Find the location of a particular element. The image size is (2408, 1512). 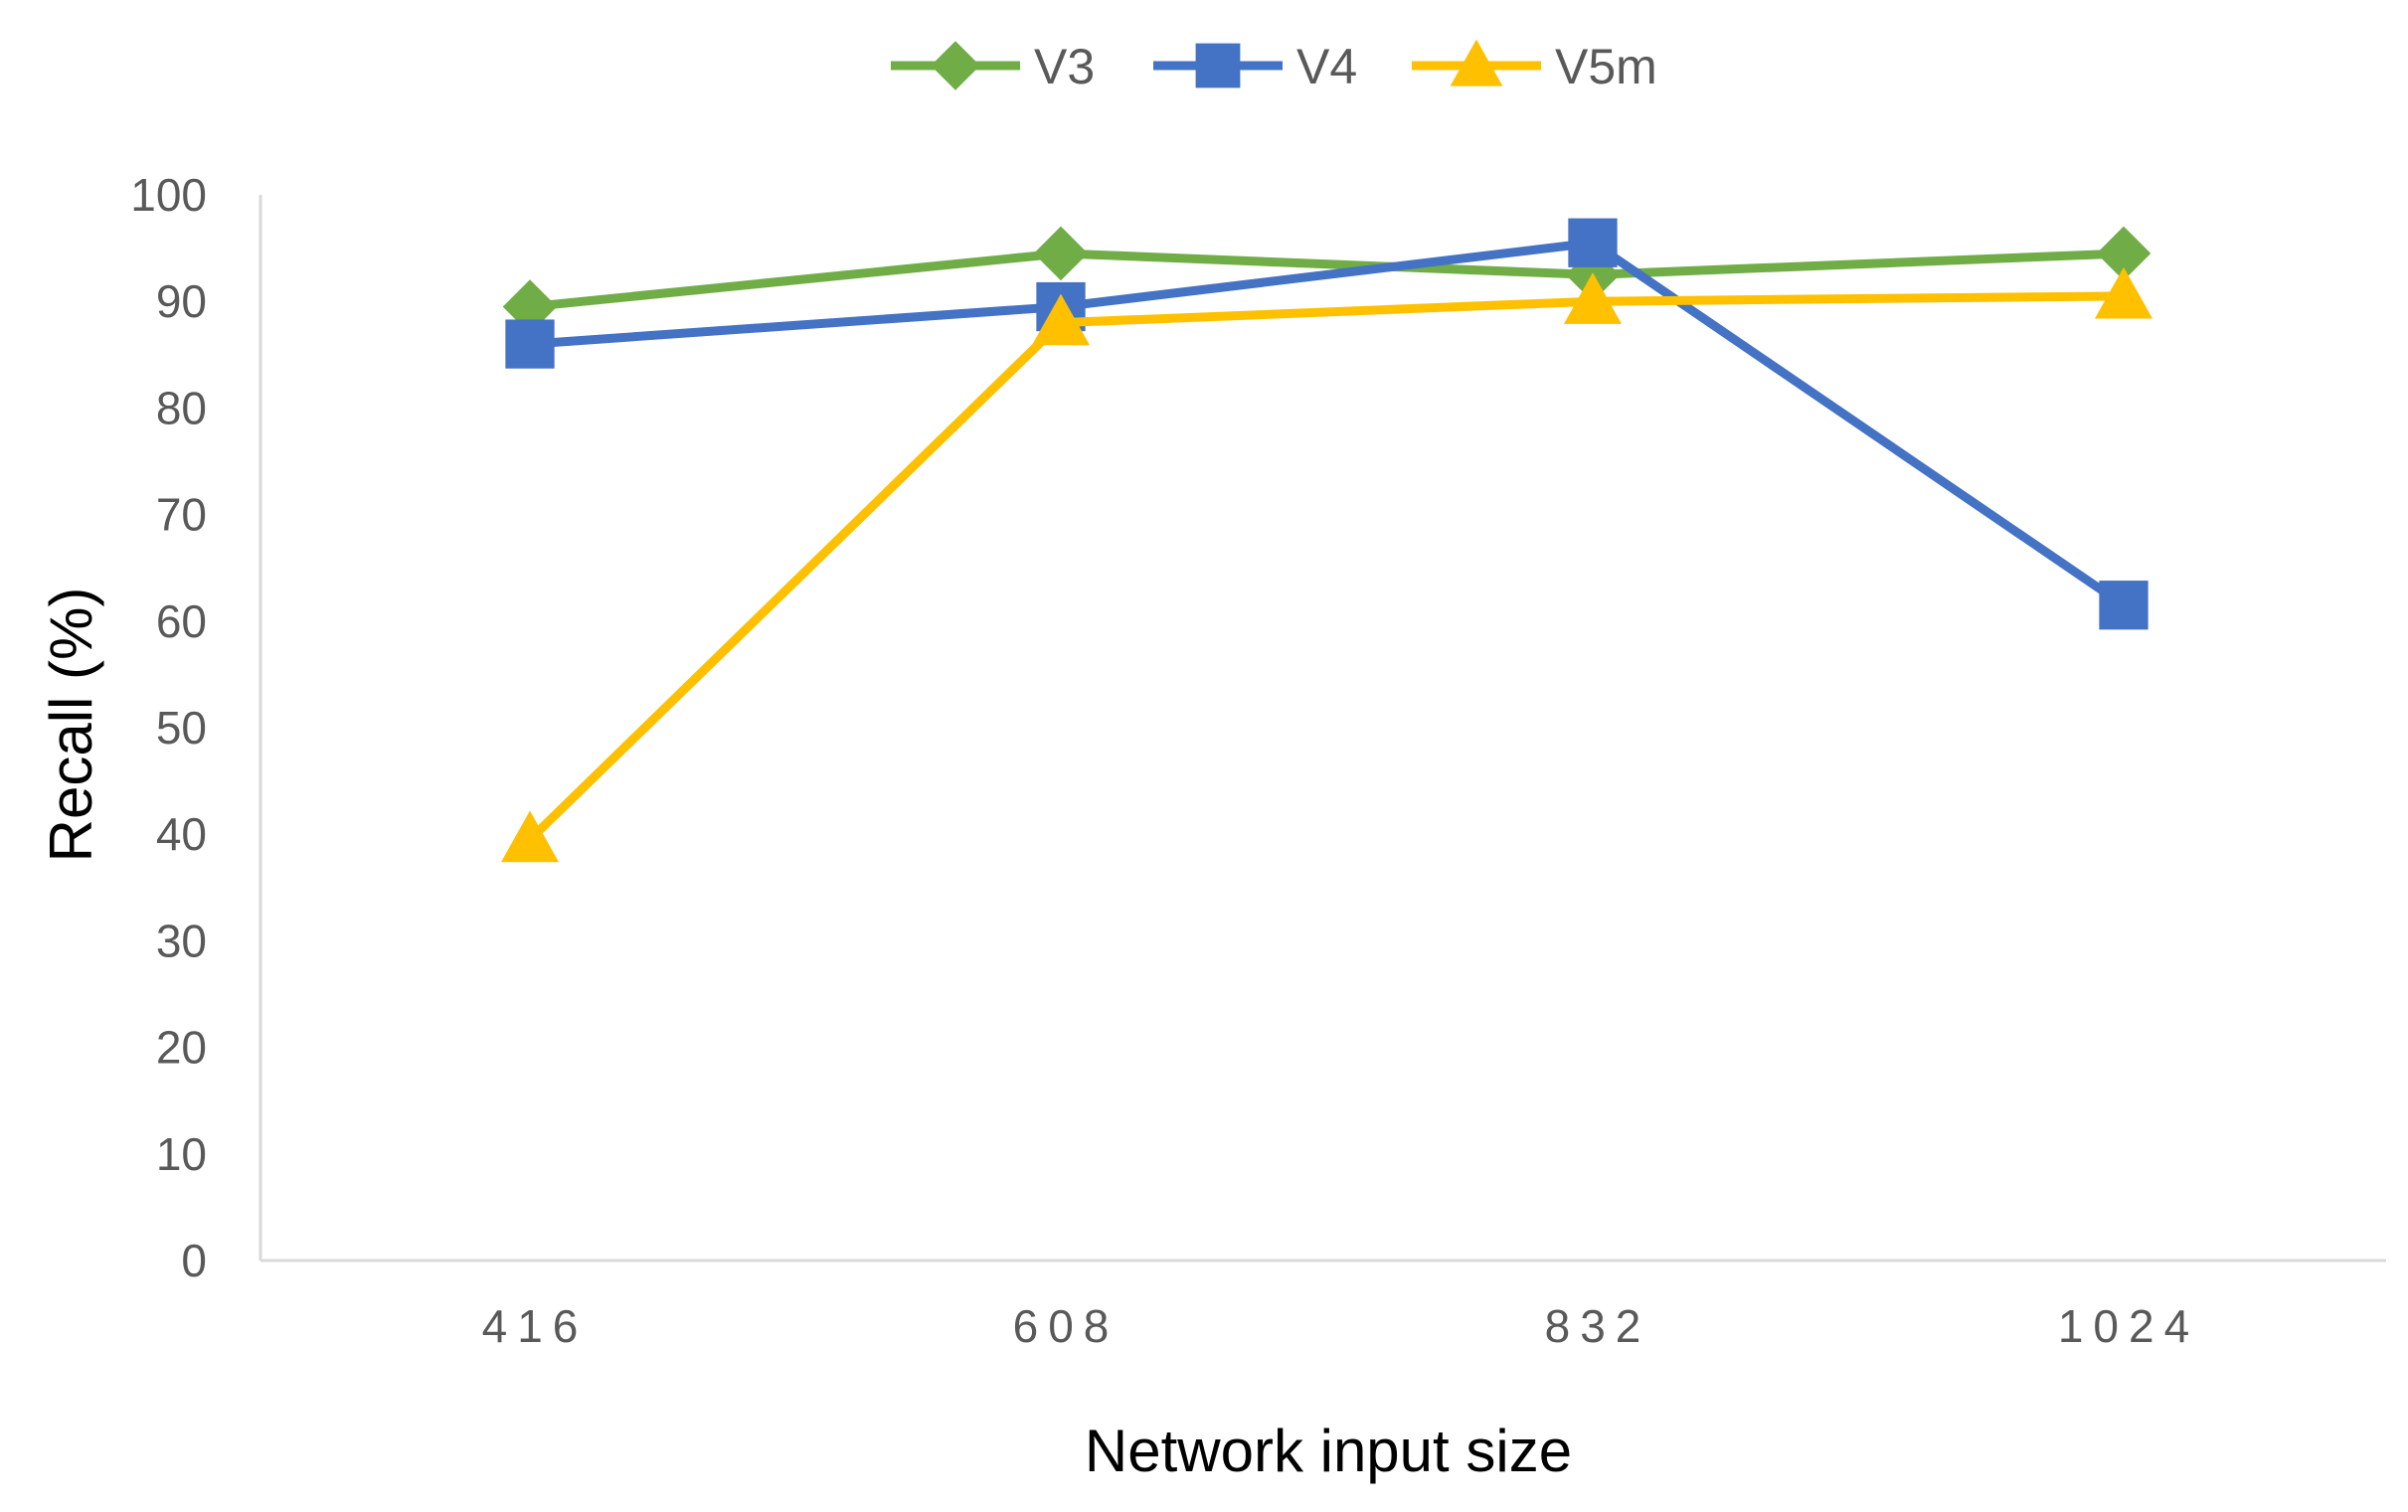

y-axis-ticks: 0 10 20 30 40 50 60 70 80 90 100 is located at coordinates (168, 727).